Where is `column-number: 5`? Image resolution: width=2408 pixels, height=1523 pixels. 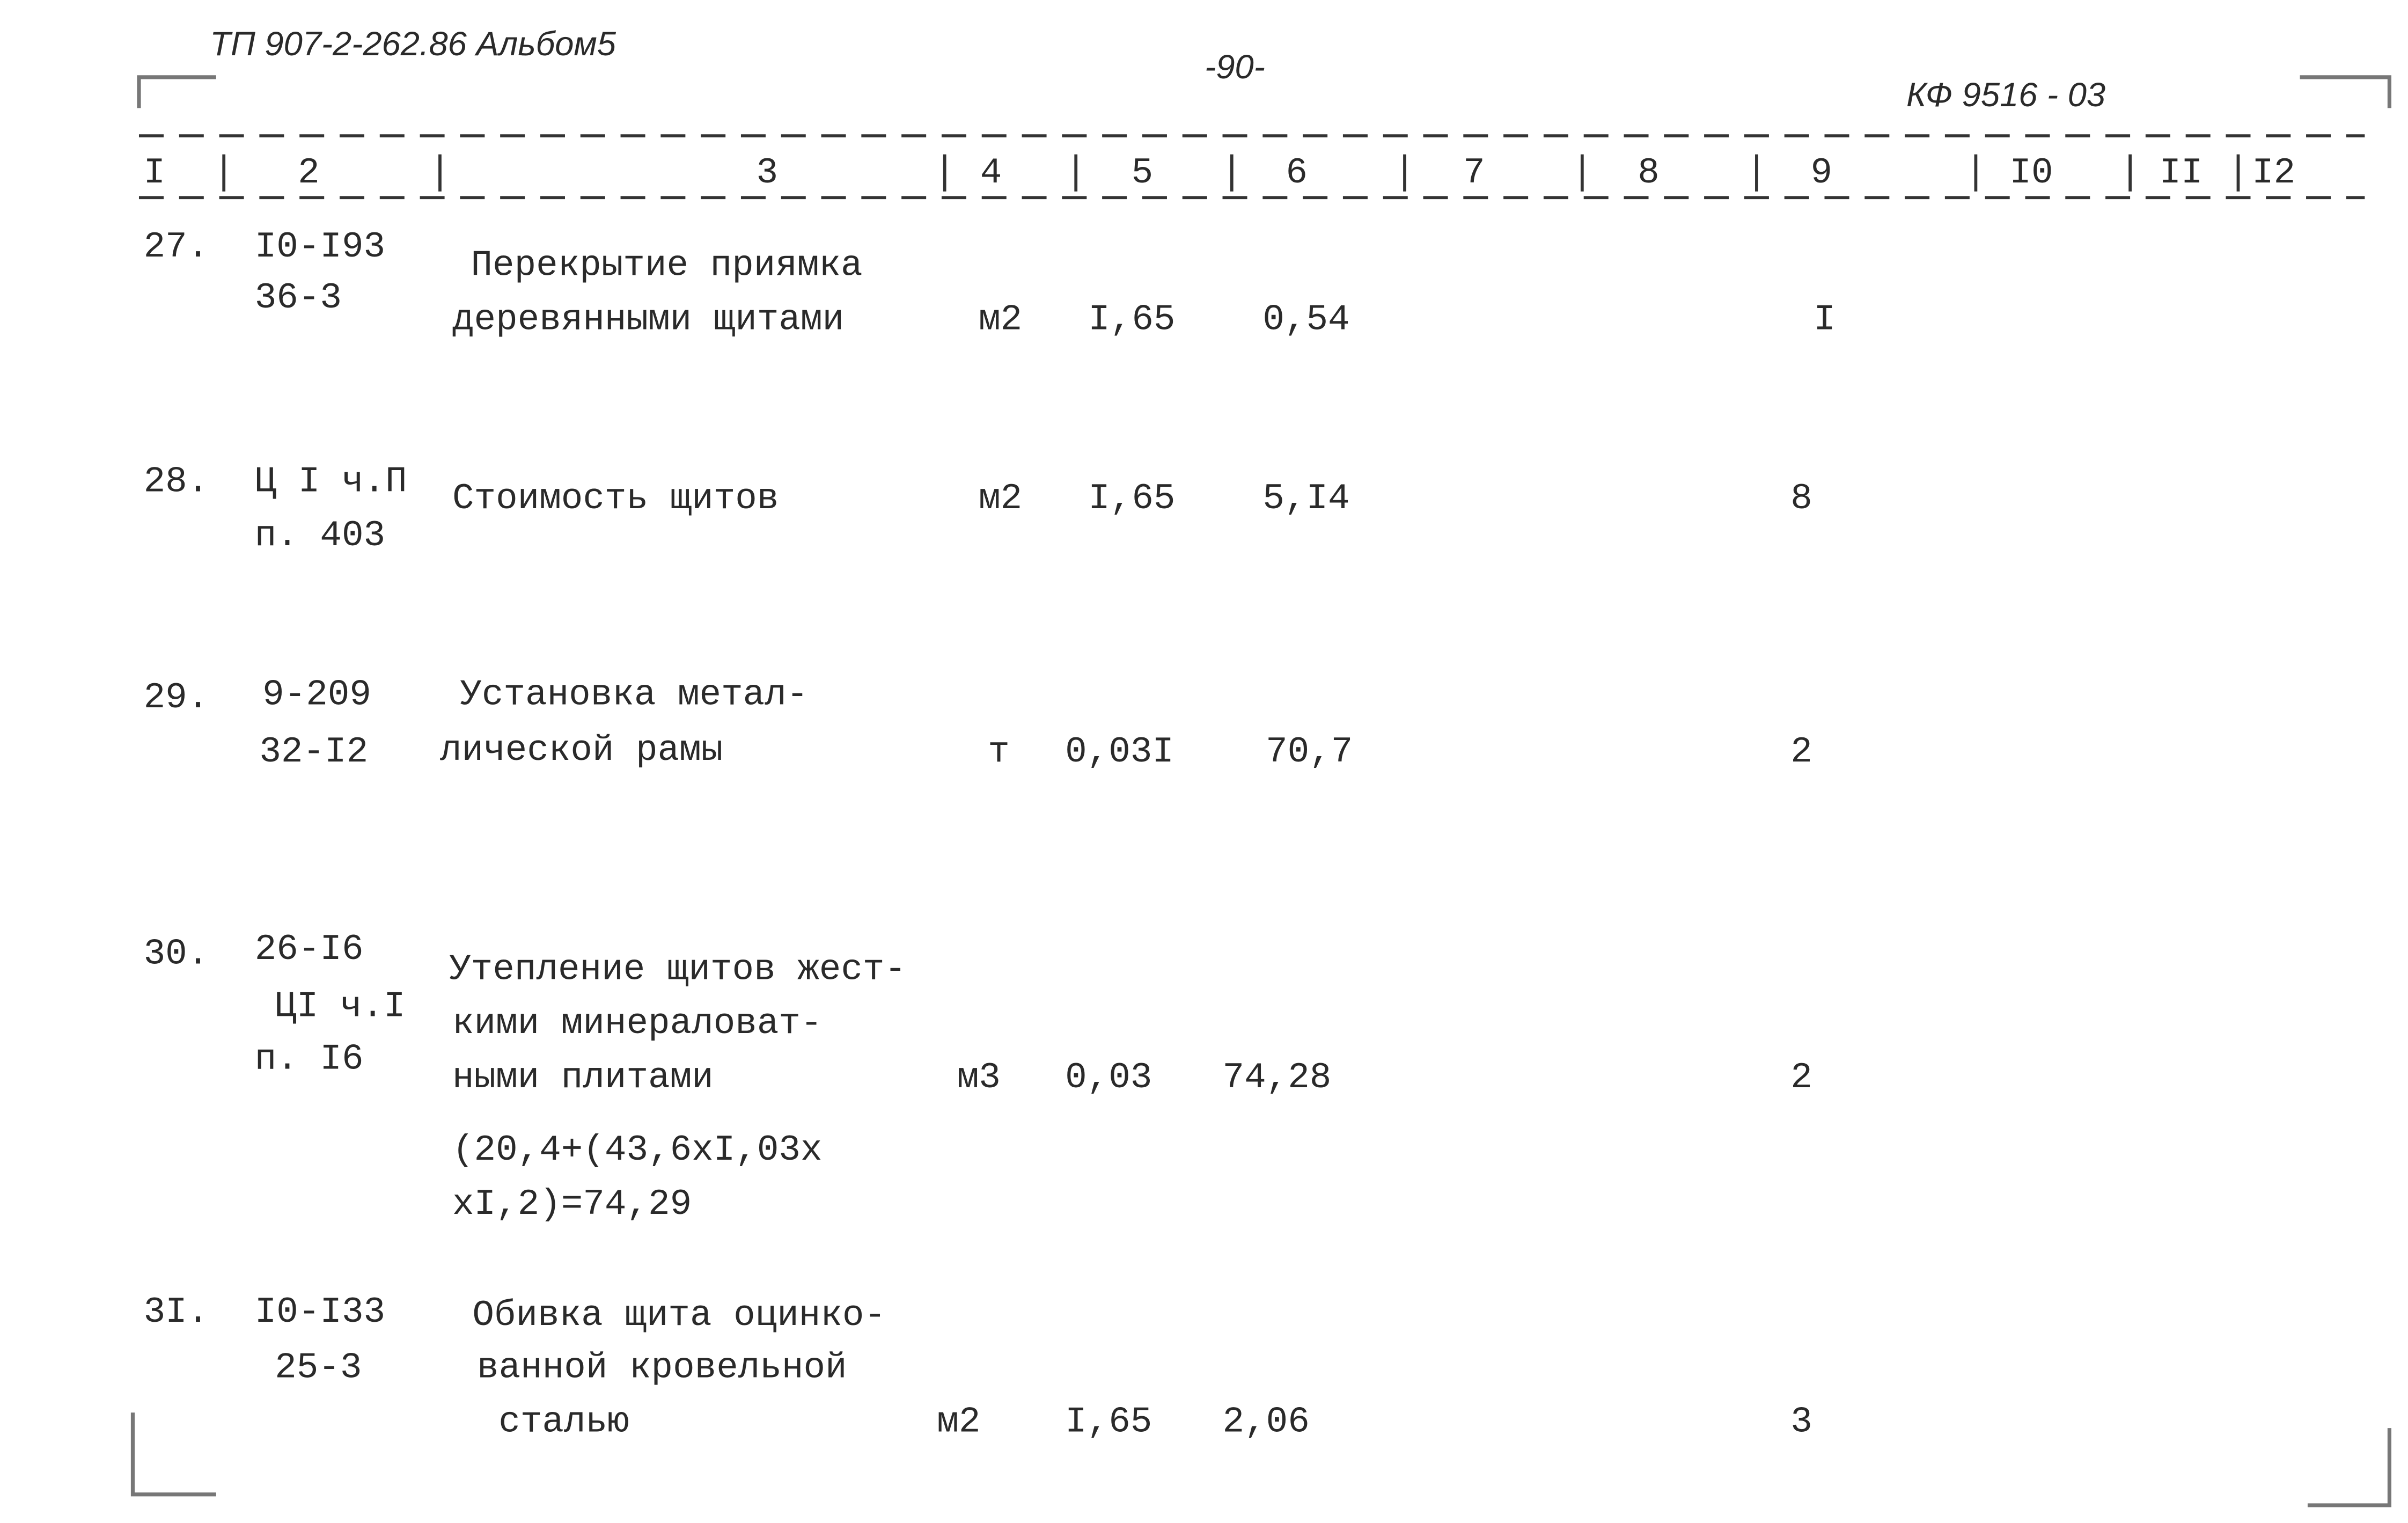
column-number: 5 is located at coordinates (1143, 174).